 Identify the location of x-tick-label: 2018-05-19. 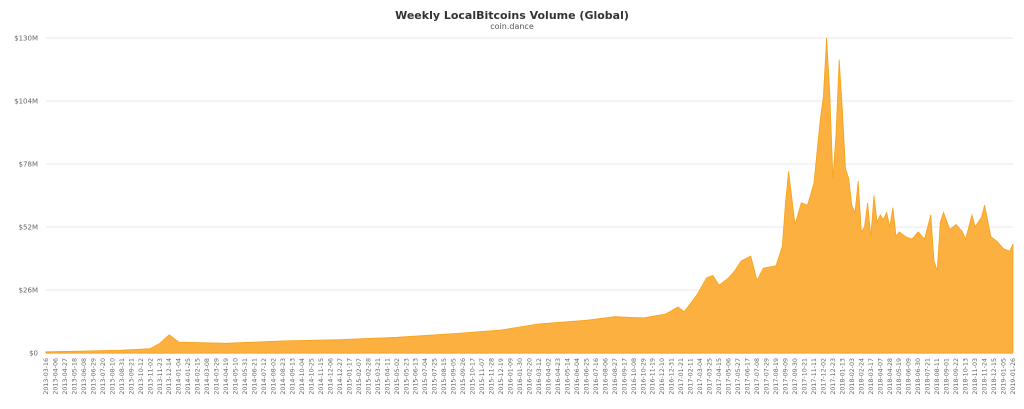
(899, 376).